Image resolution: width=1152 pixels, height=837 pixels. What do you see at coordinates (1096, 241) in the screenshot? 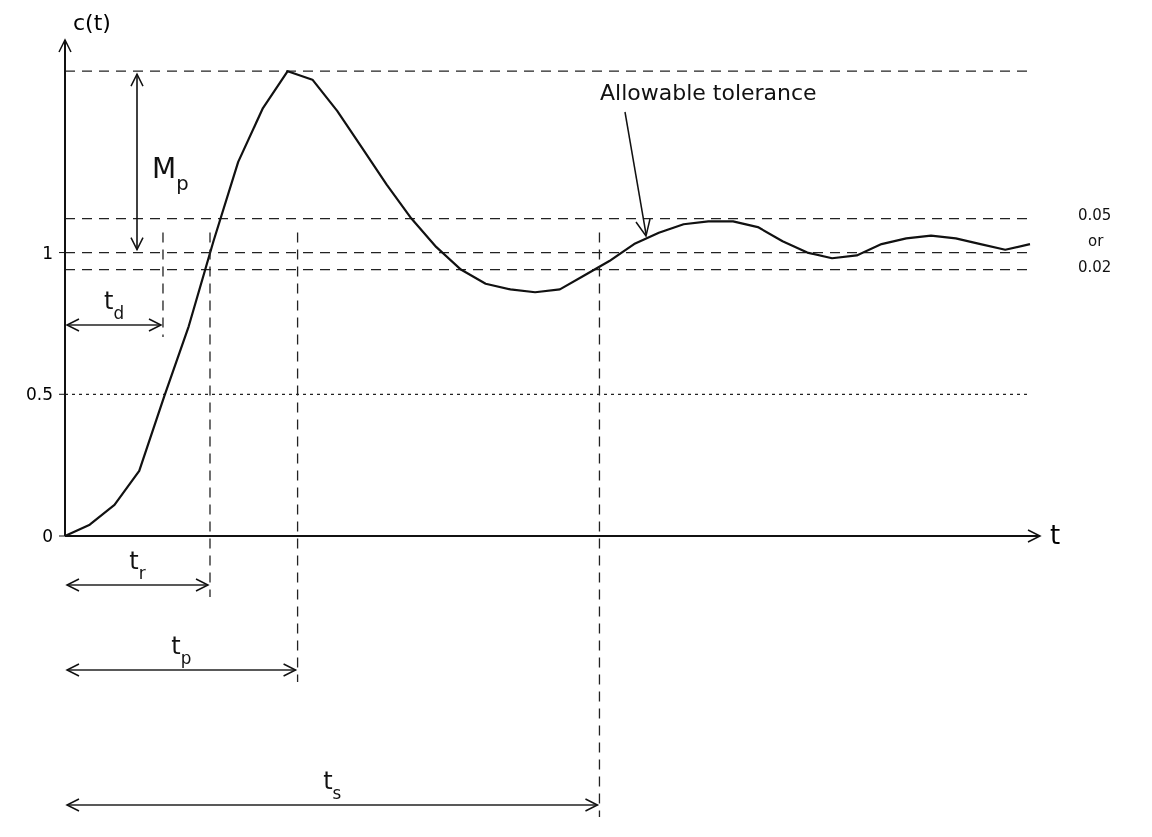
I see `text: or` at bounding box center [1096, 241].